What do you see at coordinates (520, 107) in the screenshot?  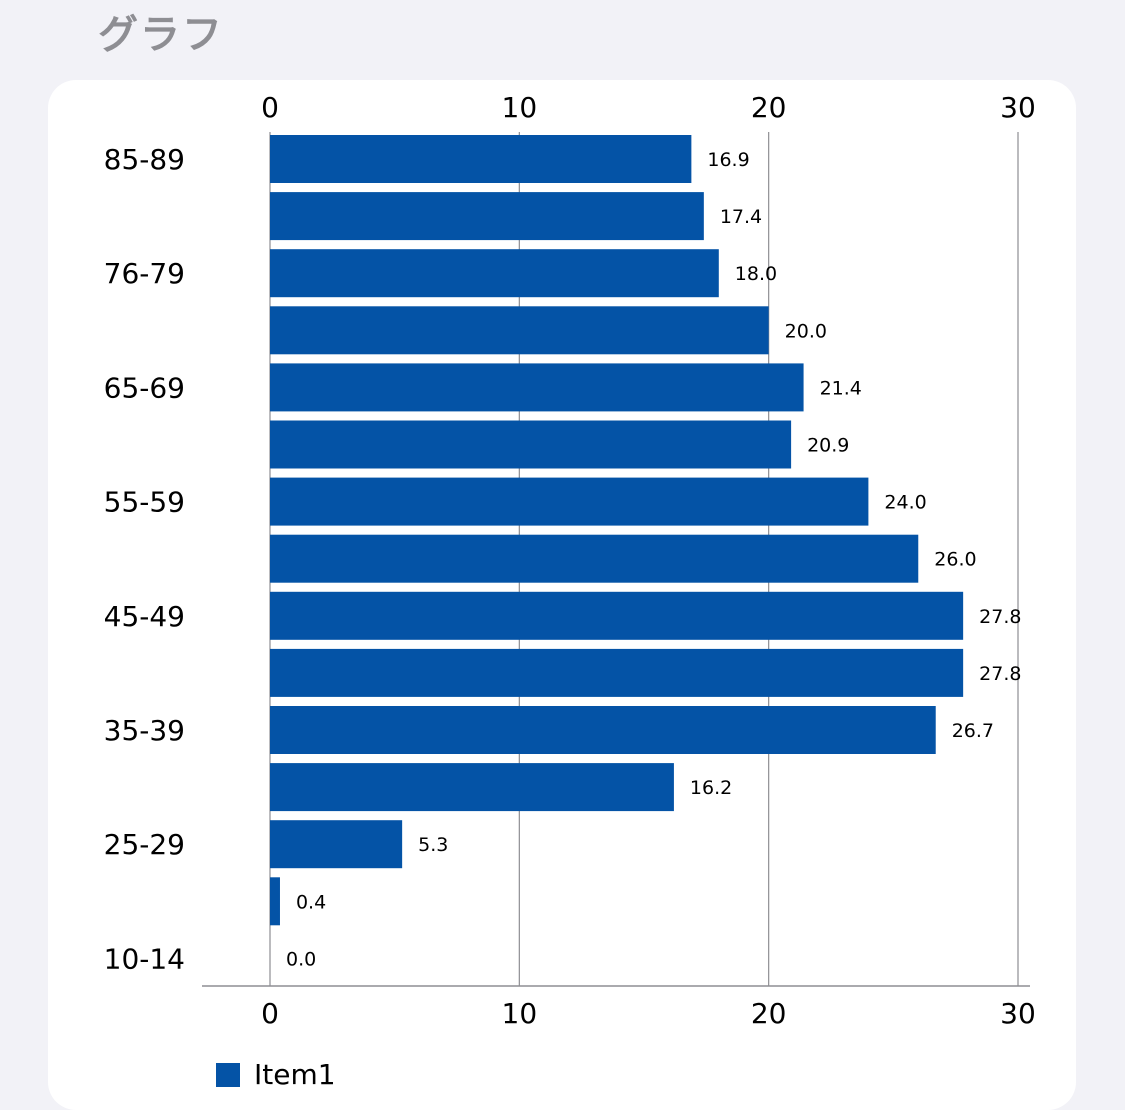 I see `x-tick-label-top: 10` at bounding box center [520, 107].